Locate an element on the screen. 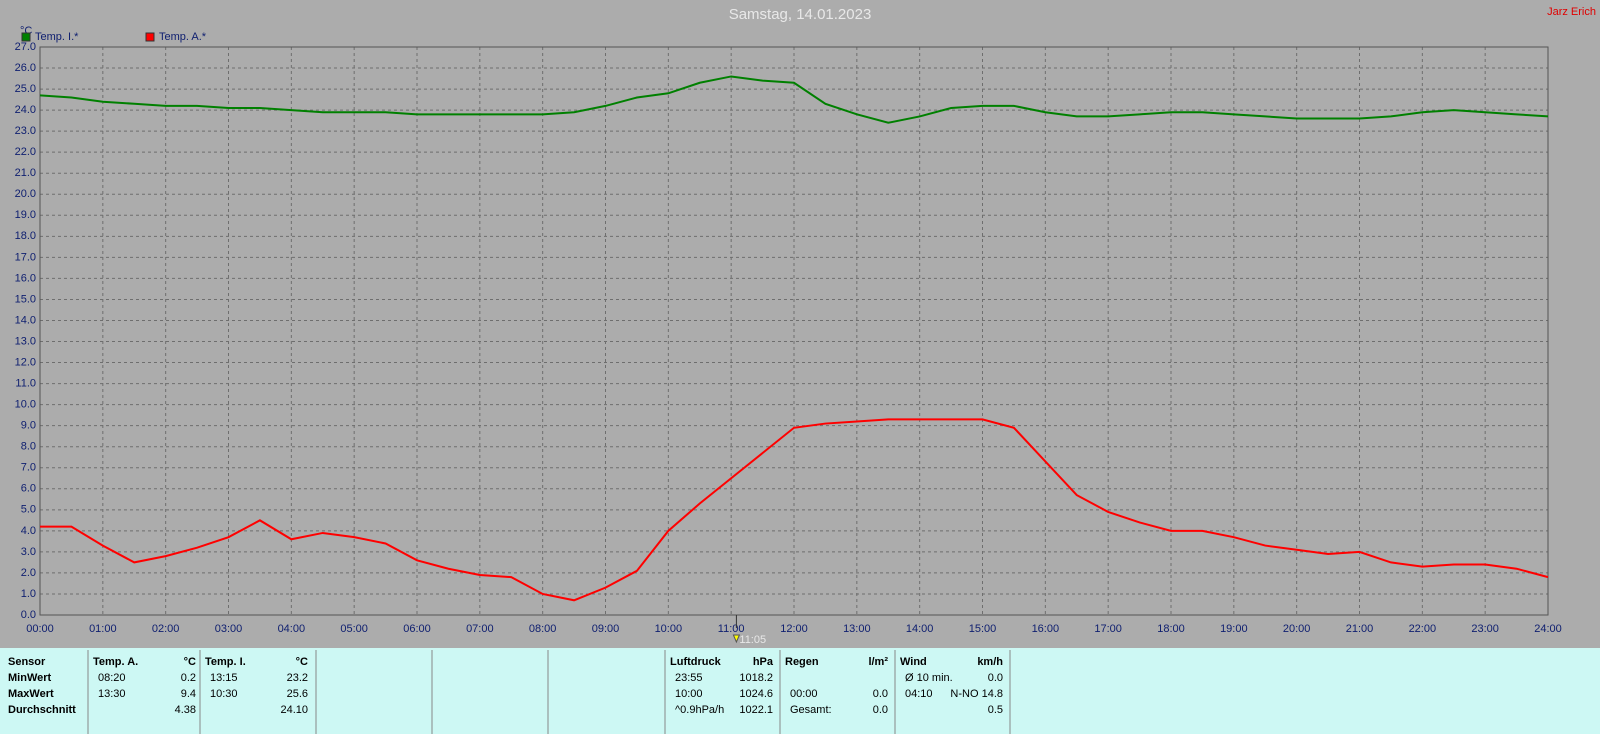 This screenshot has height=734, width=1600. block-unit: hPa is located at coordinates (763, 662).